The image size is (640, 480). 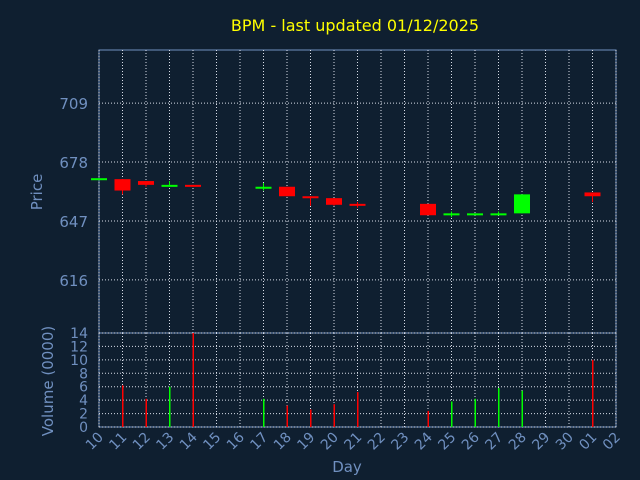 What do you see at coordinates (355, 25) in the screenshot?
I see `chart-title: BPM - last updated 01/12/2025` at bounding box center [355, 25].